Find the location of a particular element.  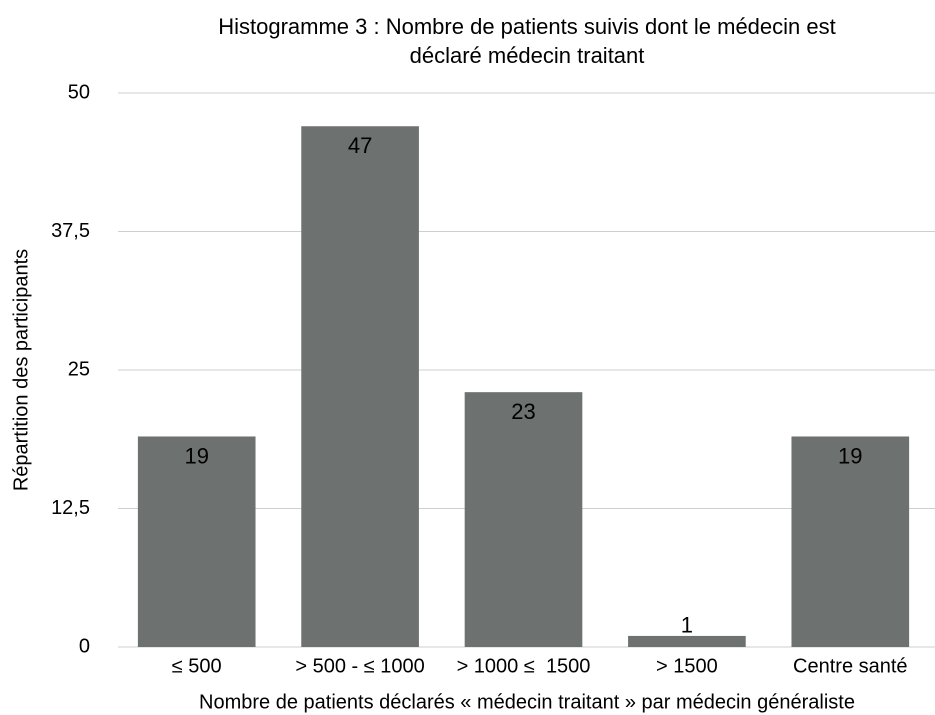

chart-title: déclaré médecin traitant is located at coordinates (527, 55).